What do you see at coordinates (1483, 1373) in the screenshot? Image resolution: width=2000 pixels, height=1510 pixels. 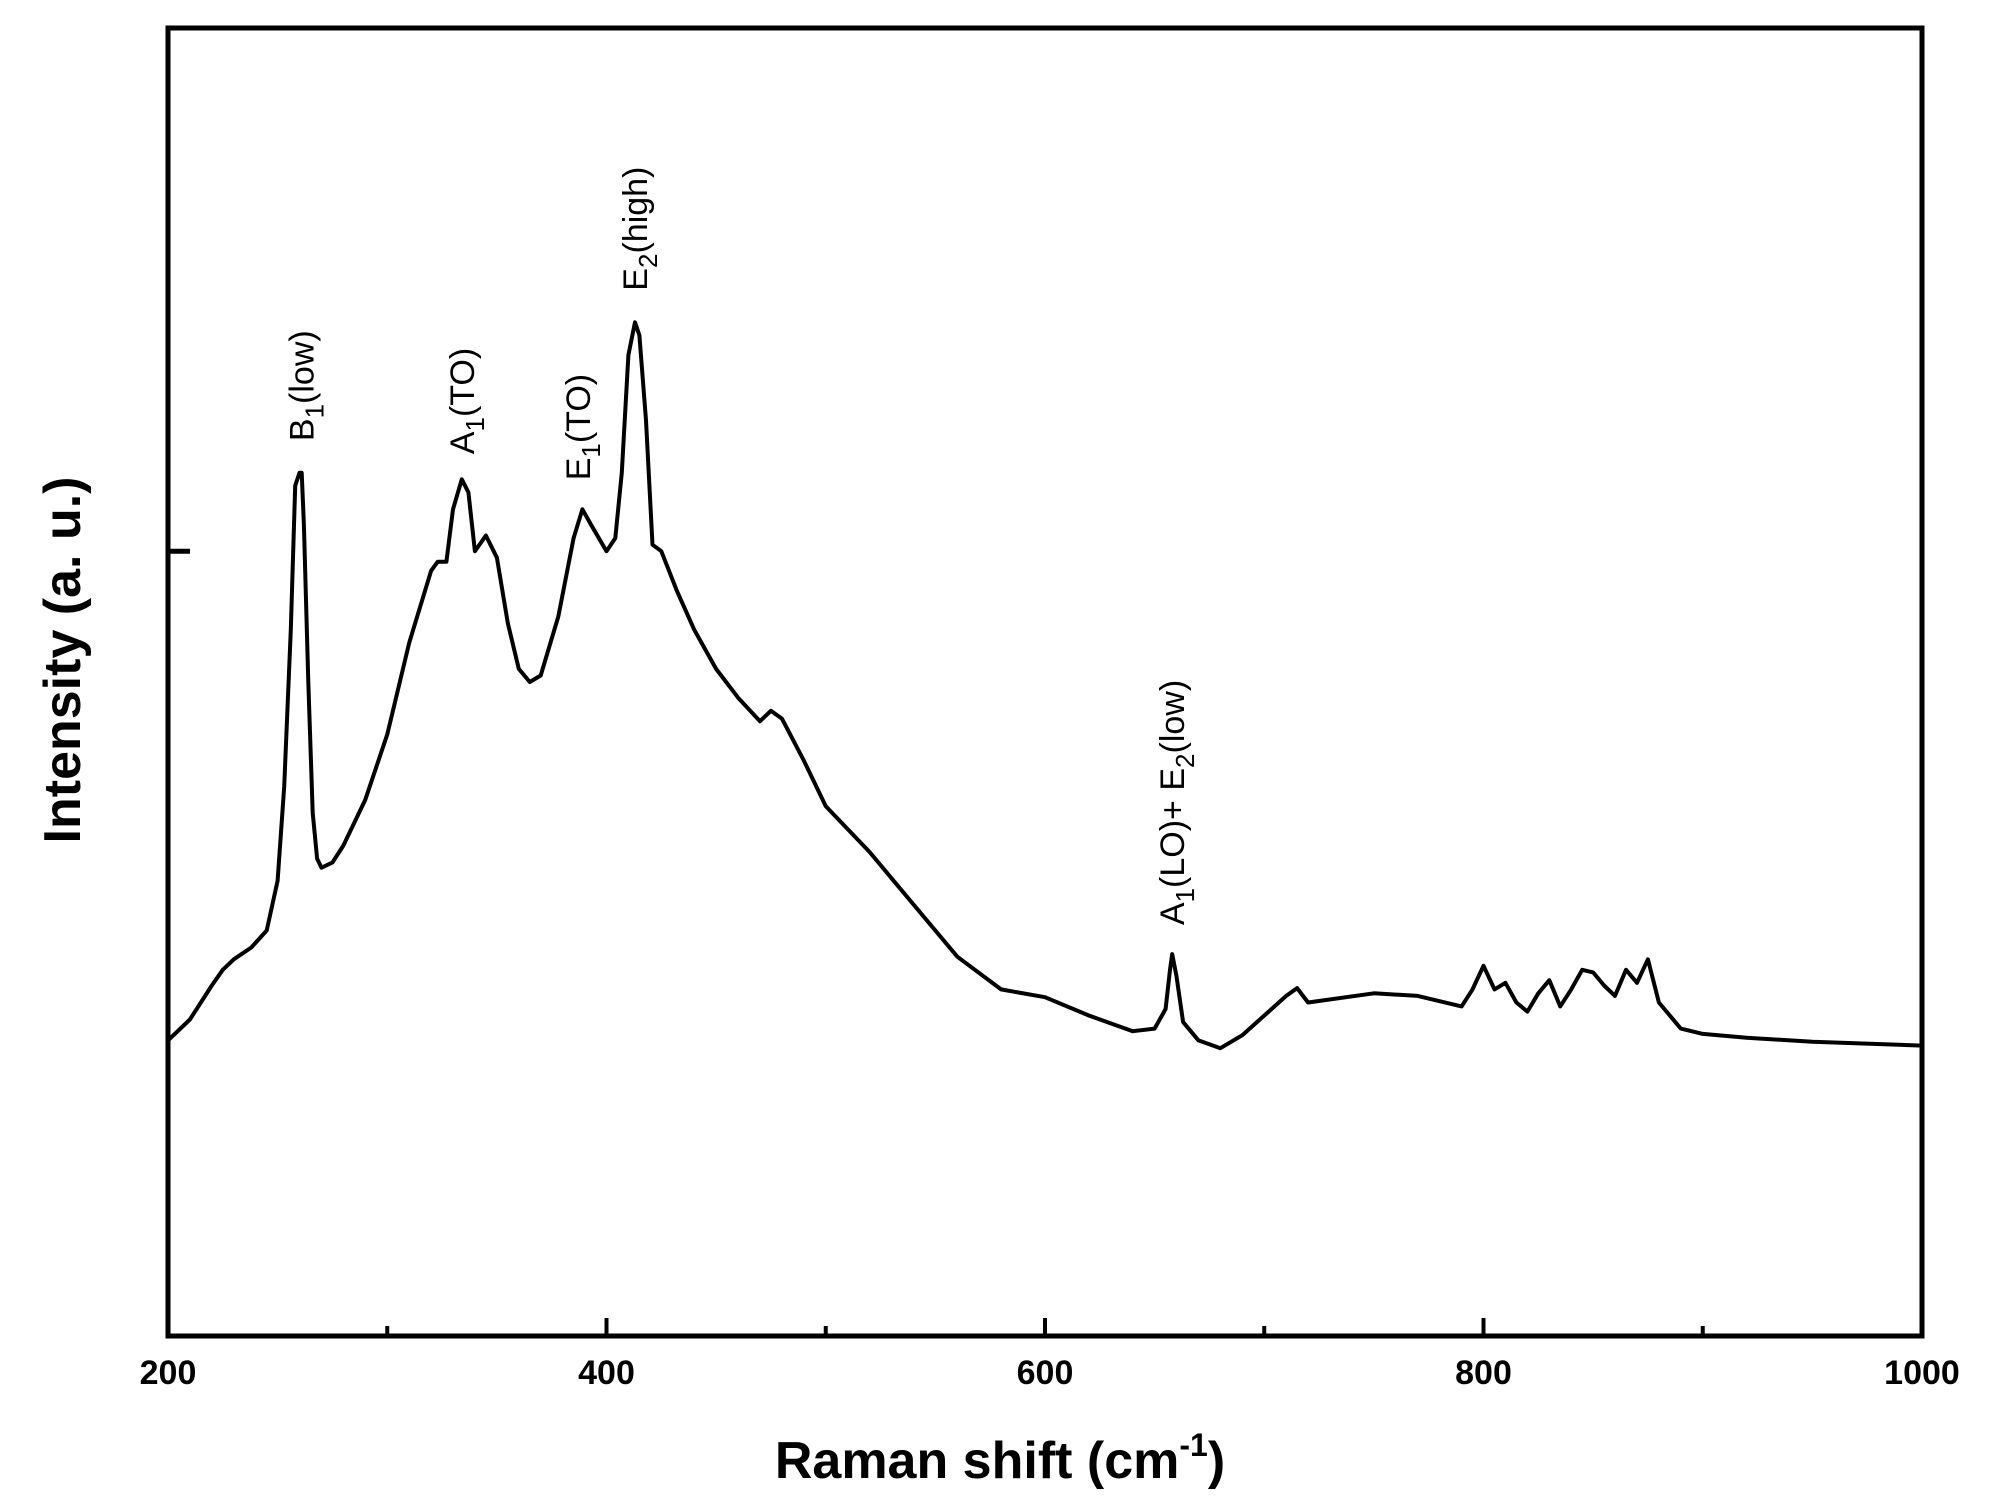 I see `x-tick-label: 800` at bounding box center [1483, 1373].